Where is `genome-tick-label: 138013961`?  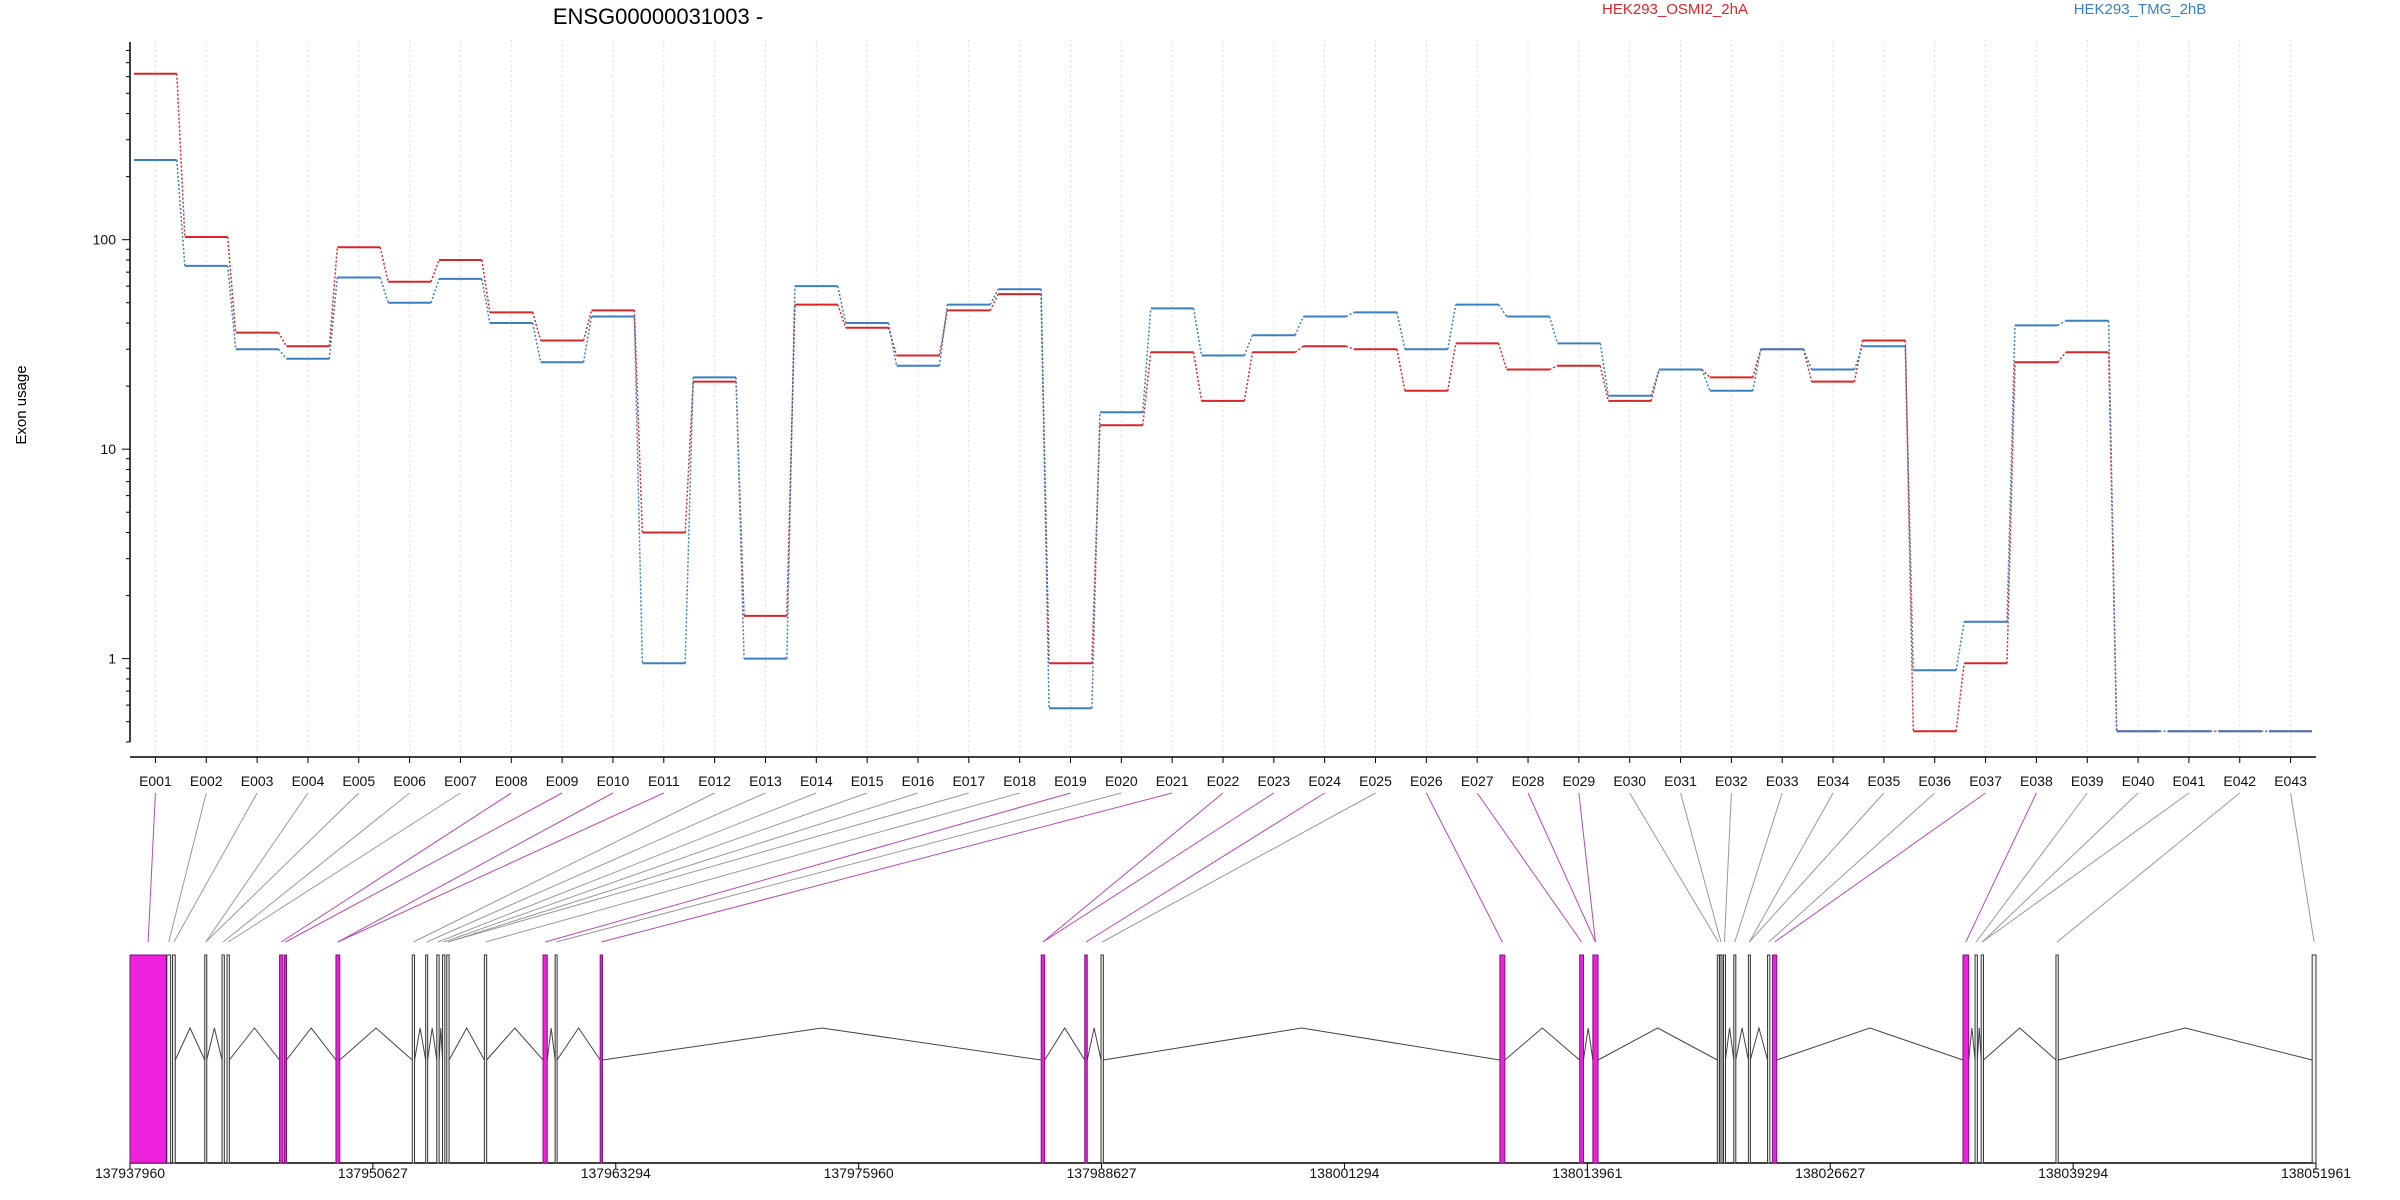
genome-tick-label: 138013961 is located at coordinates (1587, 1173).